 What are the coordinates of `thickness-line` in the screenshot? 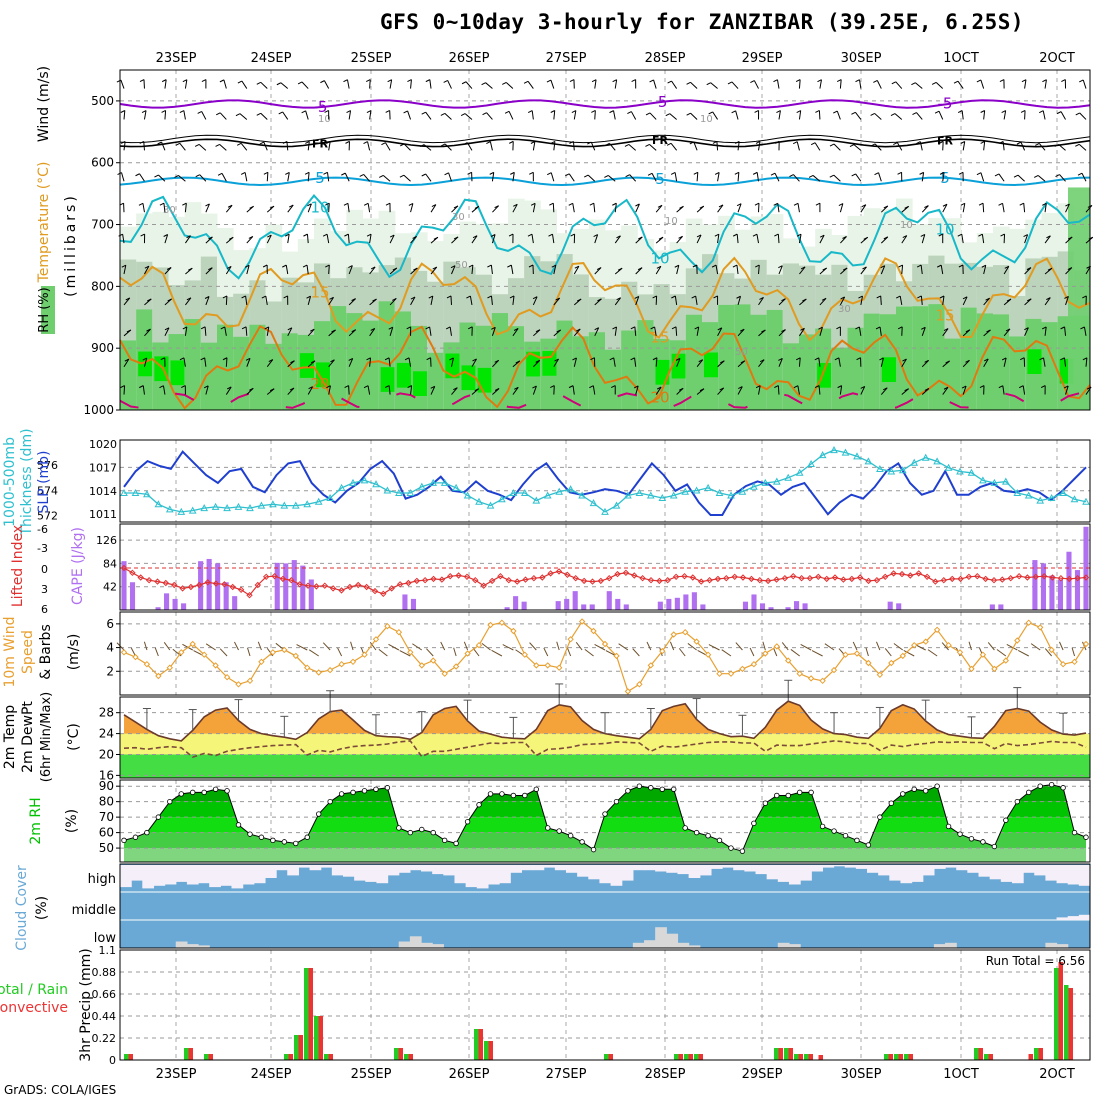 It's located at (605, 481).